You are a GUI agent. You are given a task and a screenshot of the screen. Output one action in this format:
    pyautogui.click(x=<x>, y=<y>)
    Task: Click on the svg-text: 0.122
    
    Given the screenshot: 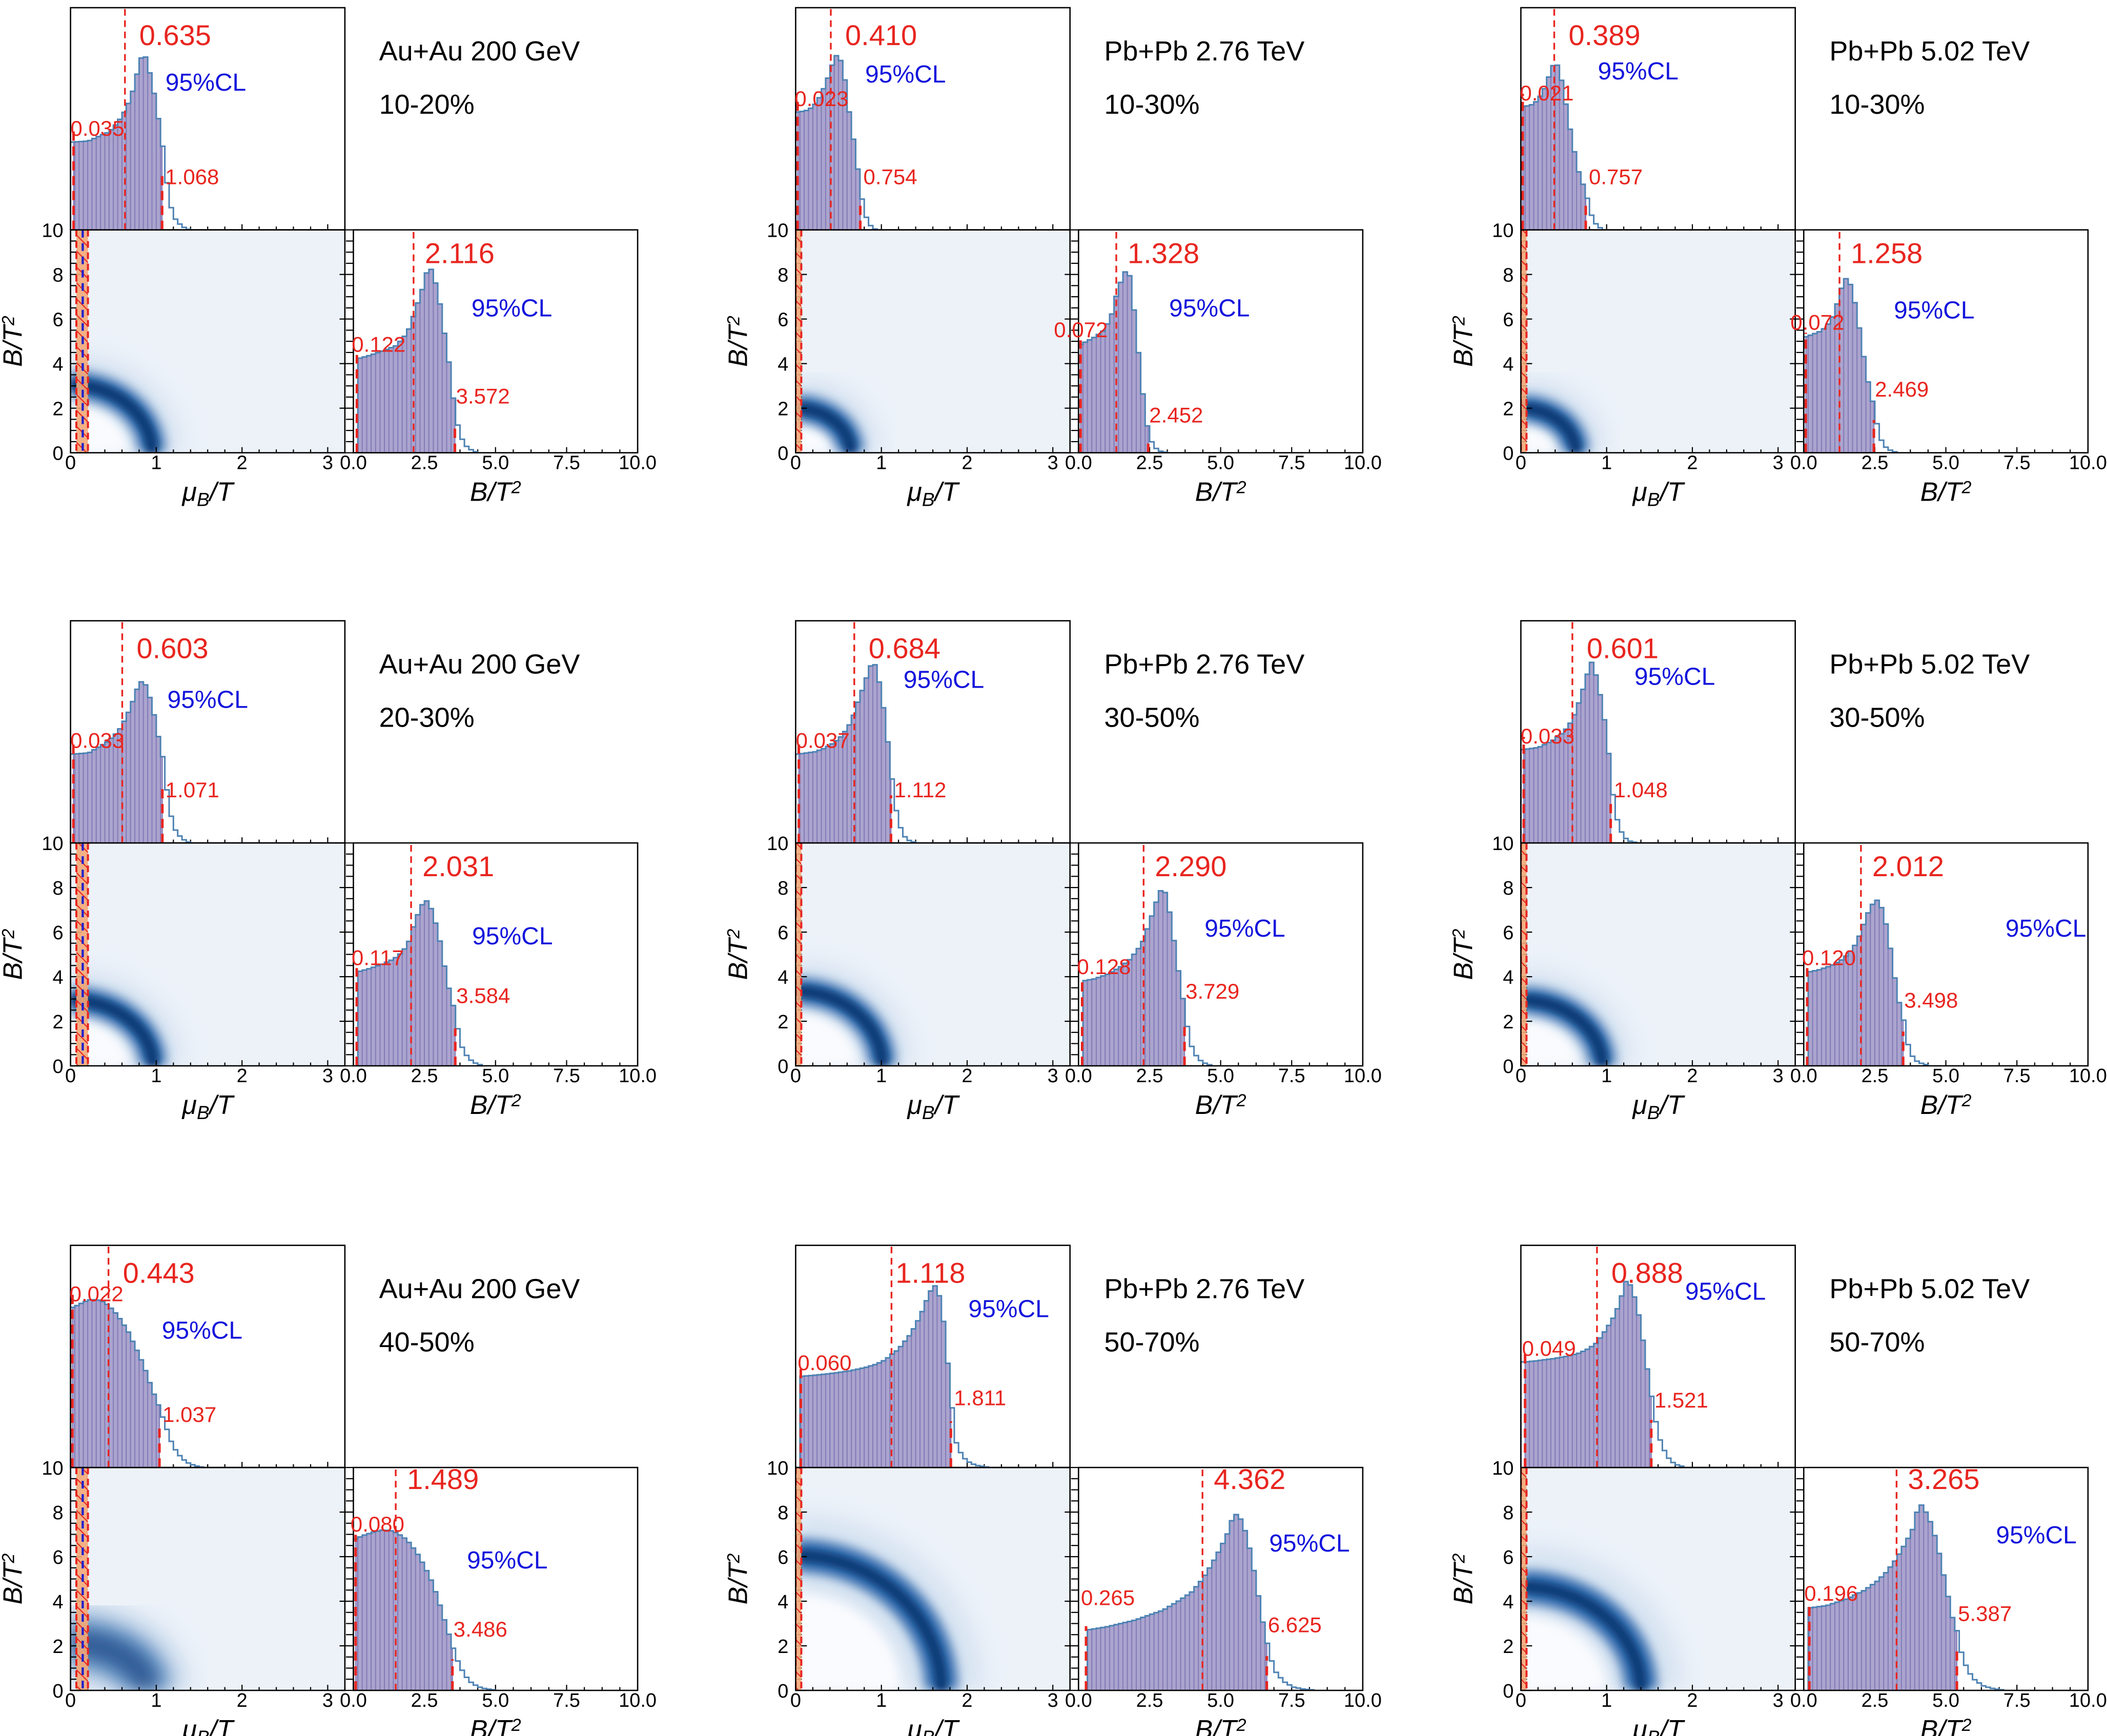 What is the action you would take?
    pyautogui.click(x=378, y=345)
    